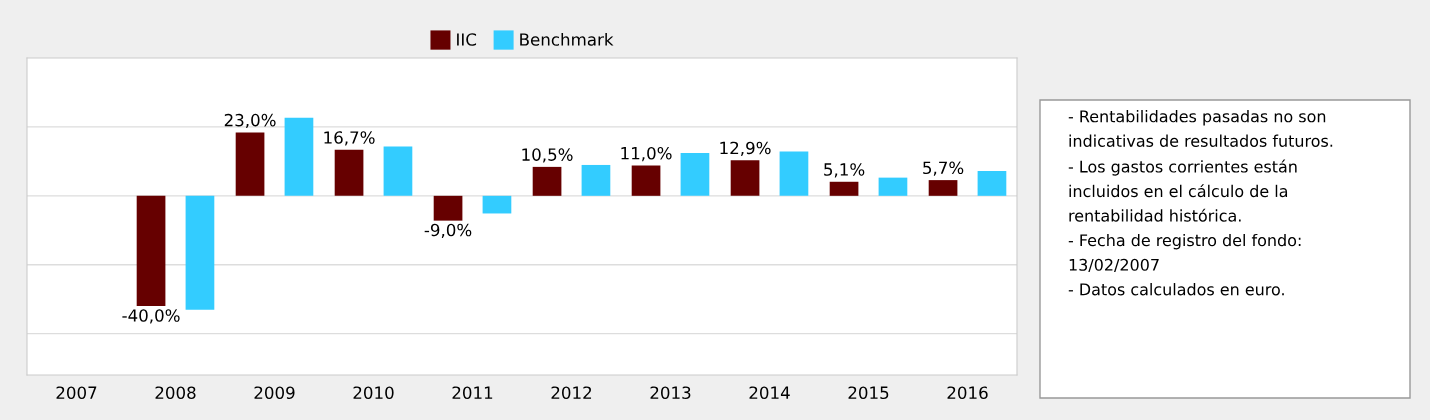 The height and width of the screenshot is (420, 1430). Describe the element at coordinates (646, 154) in the screenshot. I see `data-label: 11,0%` at that location.